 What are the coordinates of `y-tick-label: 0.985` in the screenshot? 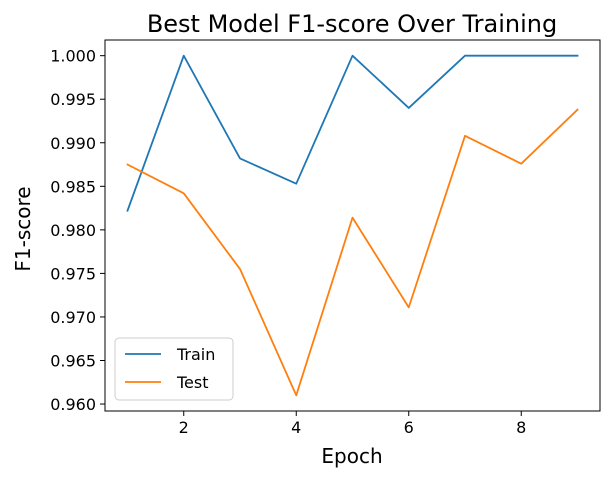 It's located at (73, 186).